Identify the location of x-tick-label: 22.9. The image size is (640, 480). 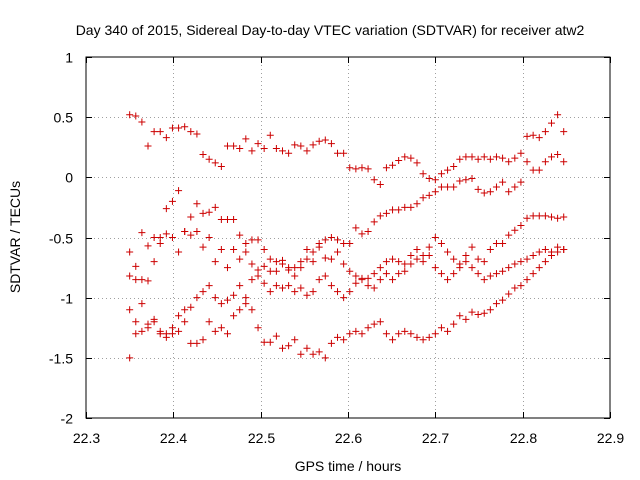
(610, 438).